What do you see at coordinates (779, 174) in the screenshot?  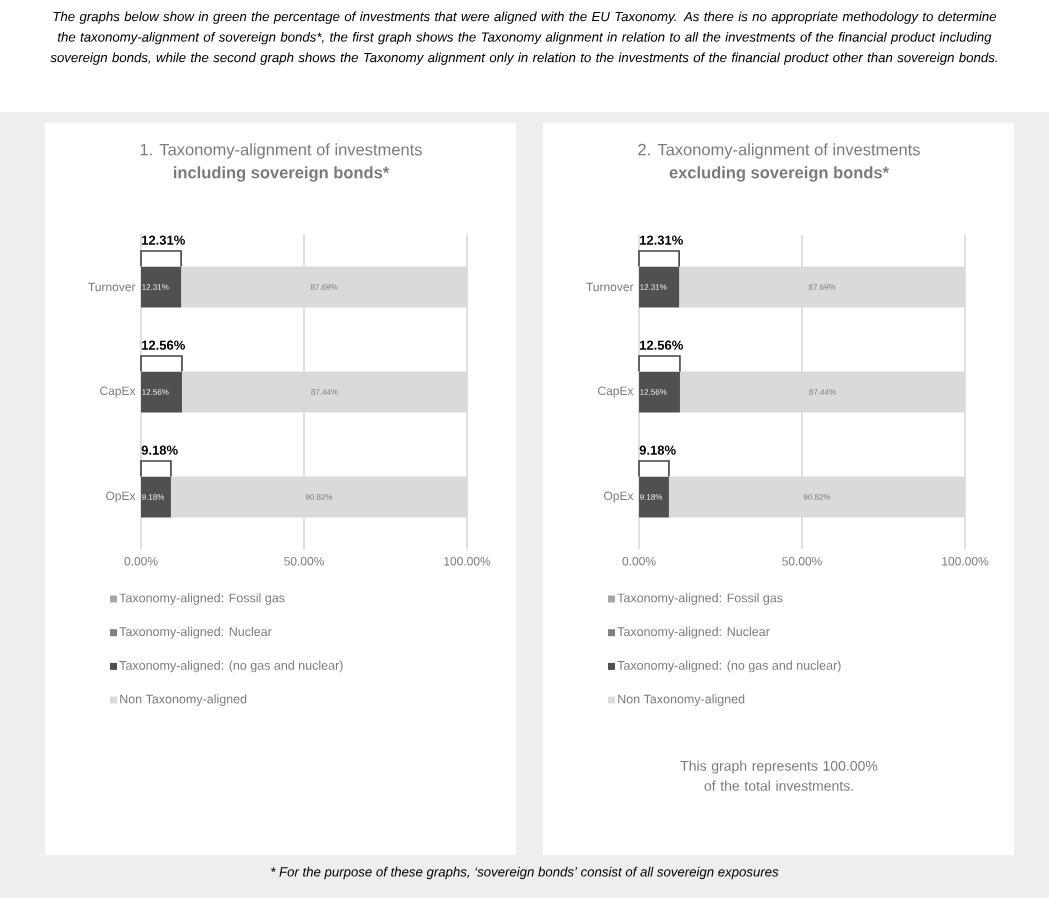 I see `chart-subtitle: excluding sovereign bonds*` at bounding box center [779, 174].